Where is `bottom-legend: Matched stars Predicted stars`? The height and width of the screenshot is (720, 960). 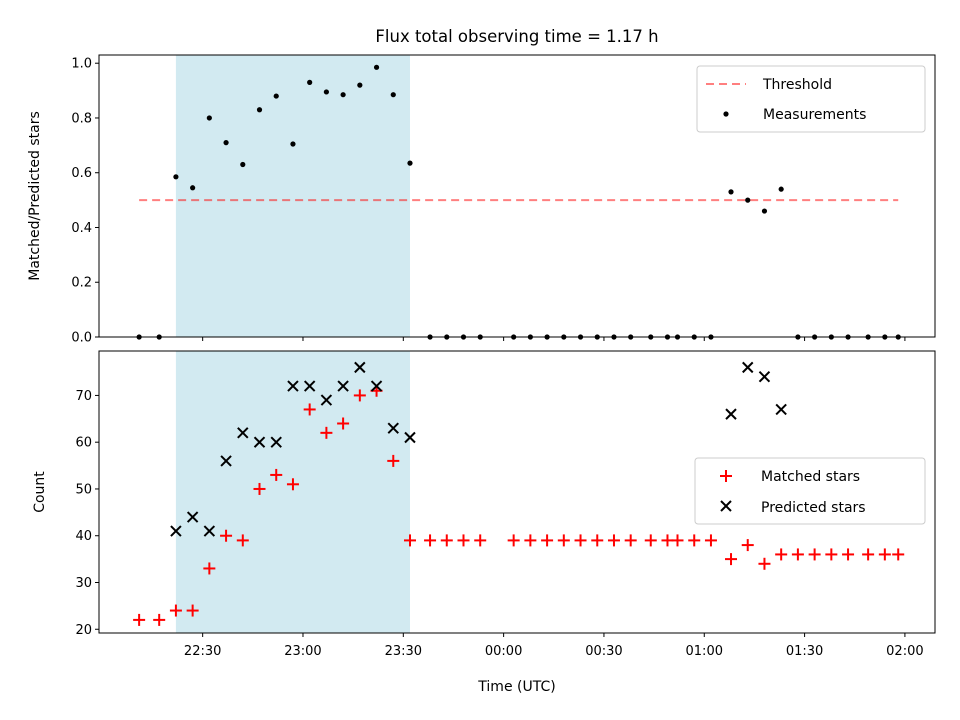
bottom-legend: Matched stars Predicted stars is located at coordinates (810, 491).